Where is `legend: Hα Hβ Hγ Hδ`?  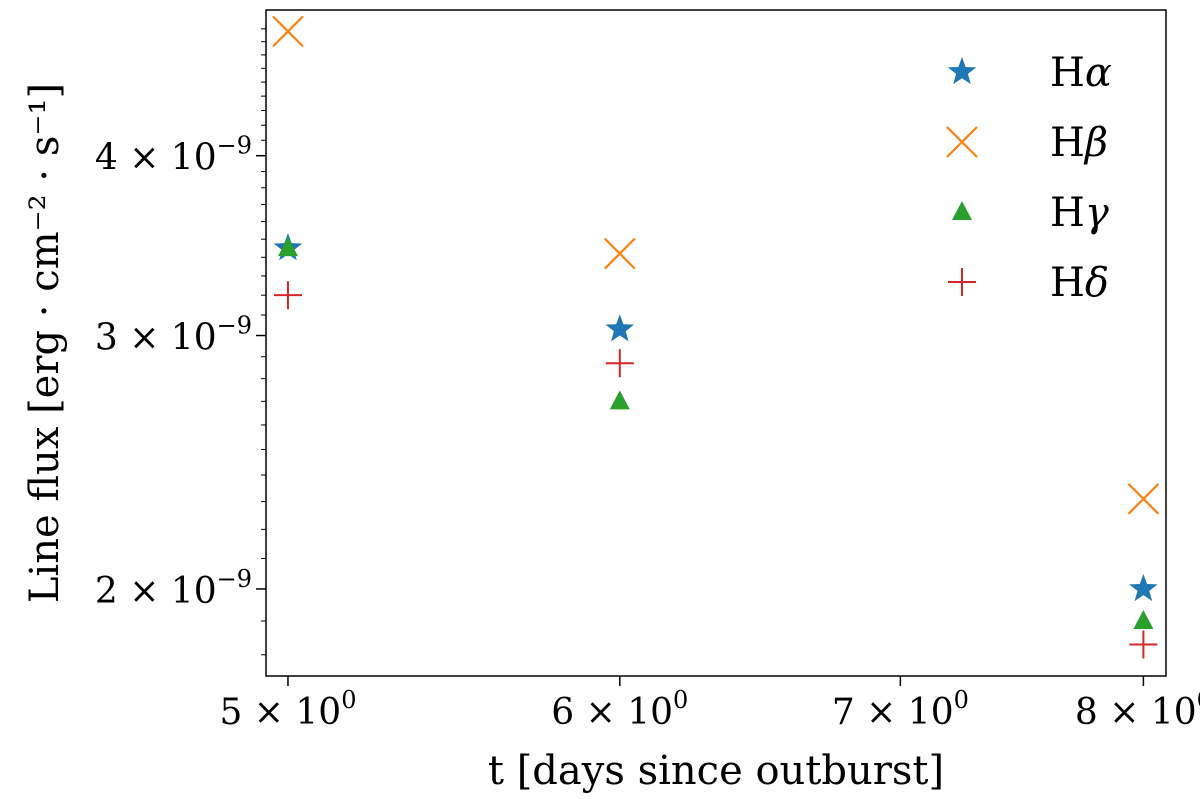 legend: Hα Hβ Hγ Hδ is located at coordinates (1029, 178).